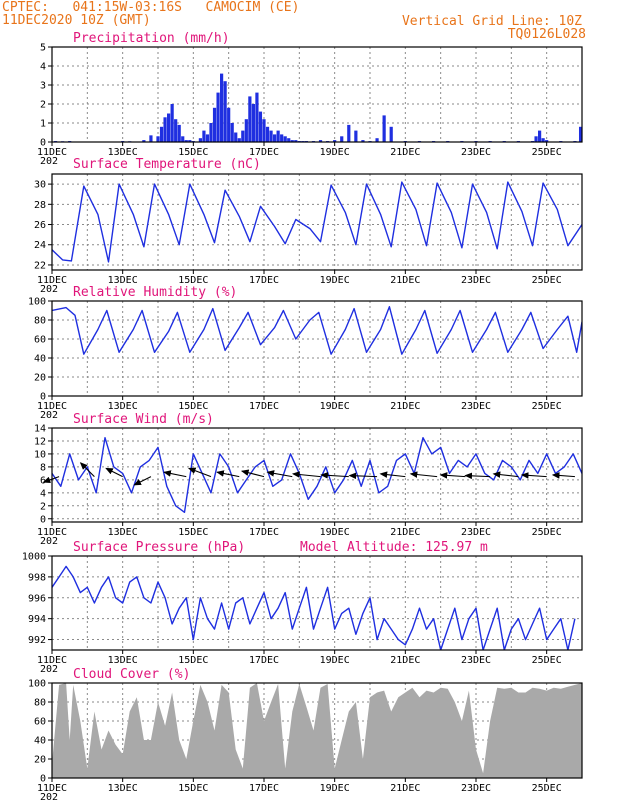 The image size is (618, 800). Describe the element at coordinates (43, 86) in the screenshot. I see `y-tick-label: 3` at that location.